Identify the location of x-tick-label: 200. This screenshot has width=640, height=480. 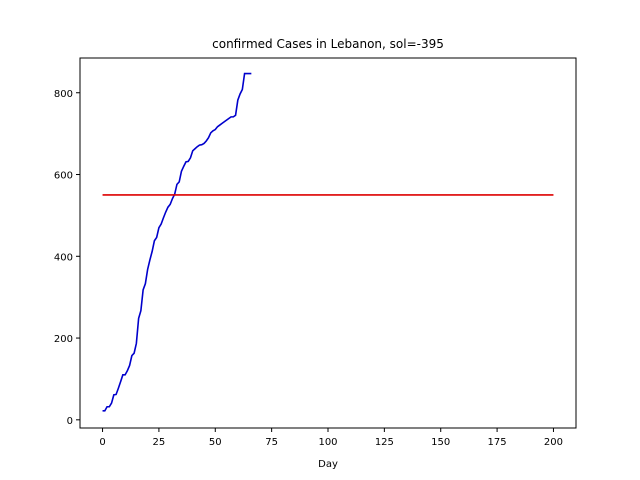
(553, 442).